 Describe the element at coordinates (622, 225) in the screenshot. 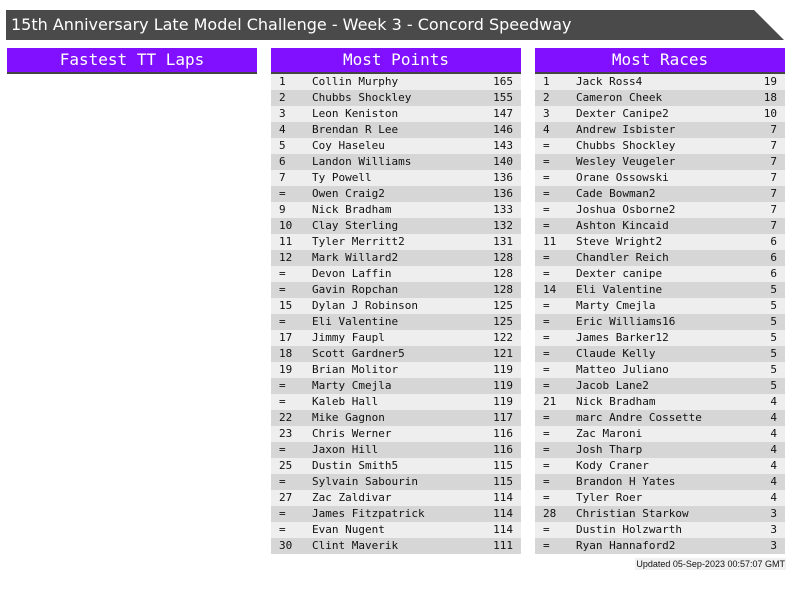

I see `driver-name: Ashton Kincaid` at that location.